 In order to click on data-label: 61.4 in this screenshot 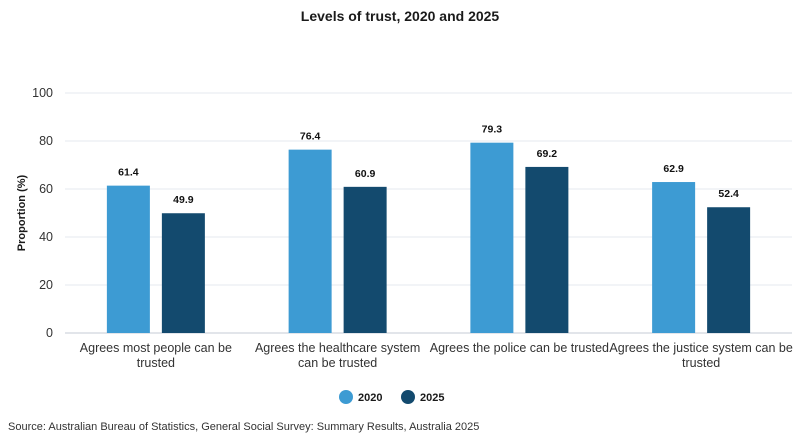, I will do `click(128, 173)`.